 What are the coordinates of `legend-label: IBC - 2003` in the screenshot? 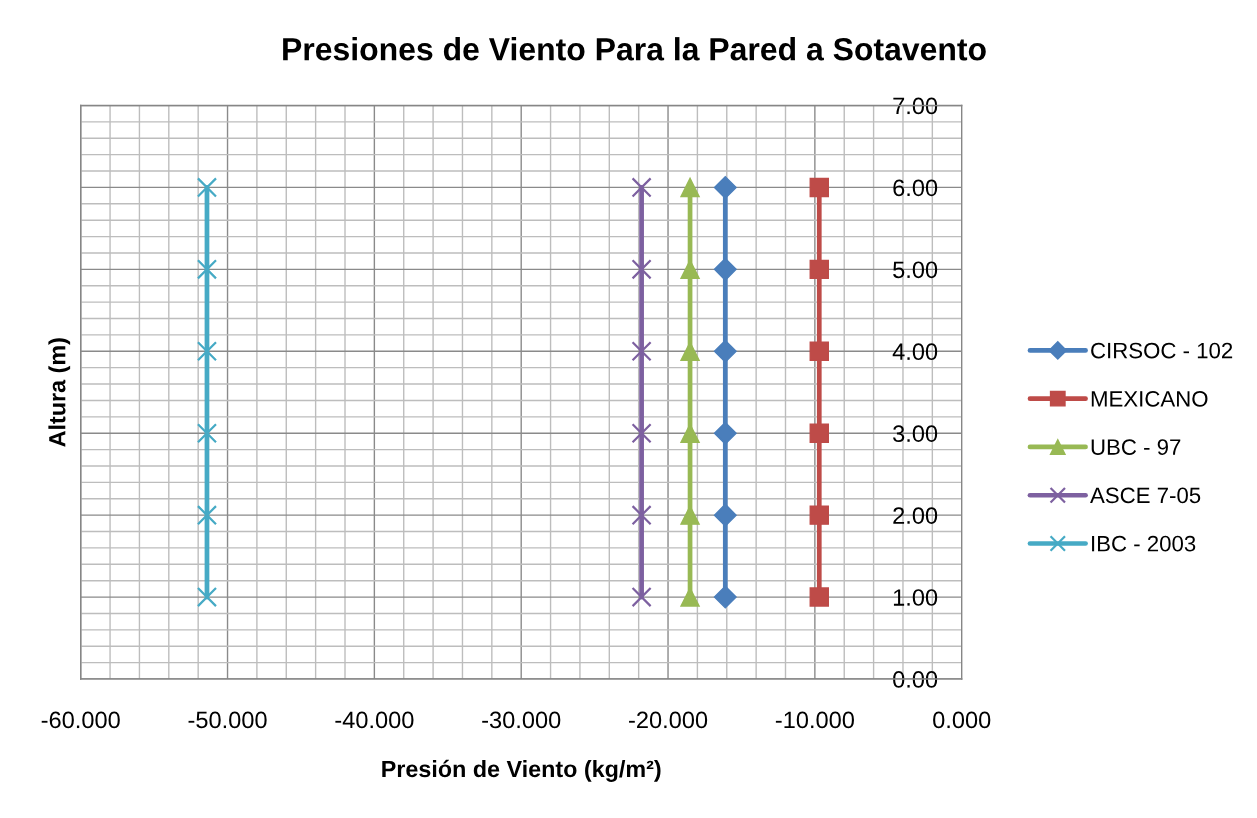 It's located at (1144, 543).